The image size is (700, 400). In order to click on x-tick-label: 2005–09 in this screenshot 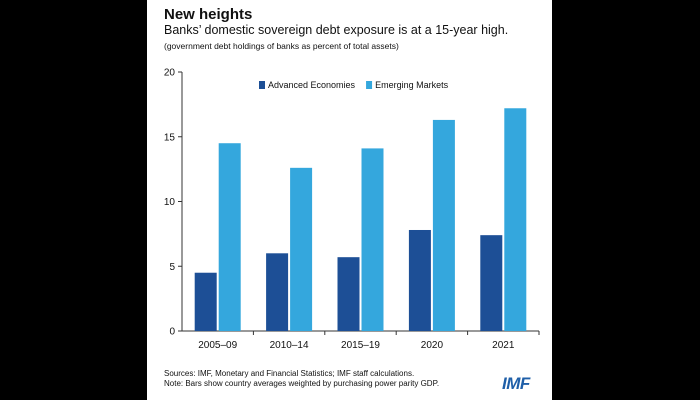, I will do `click(217, 345)`.